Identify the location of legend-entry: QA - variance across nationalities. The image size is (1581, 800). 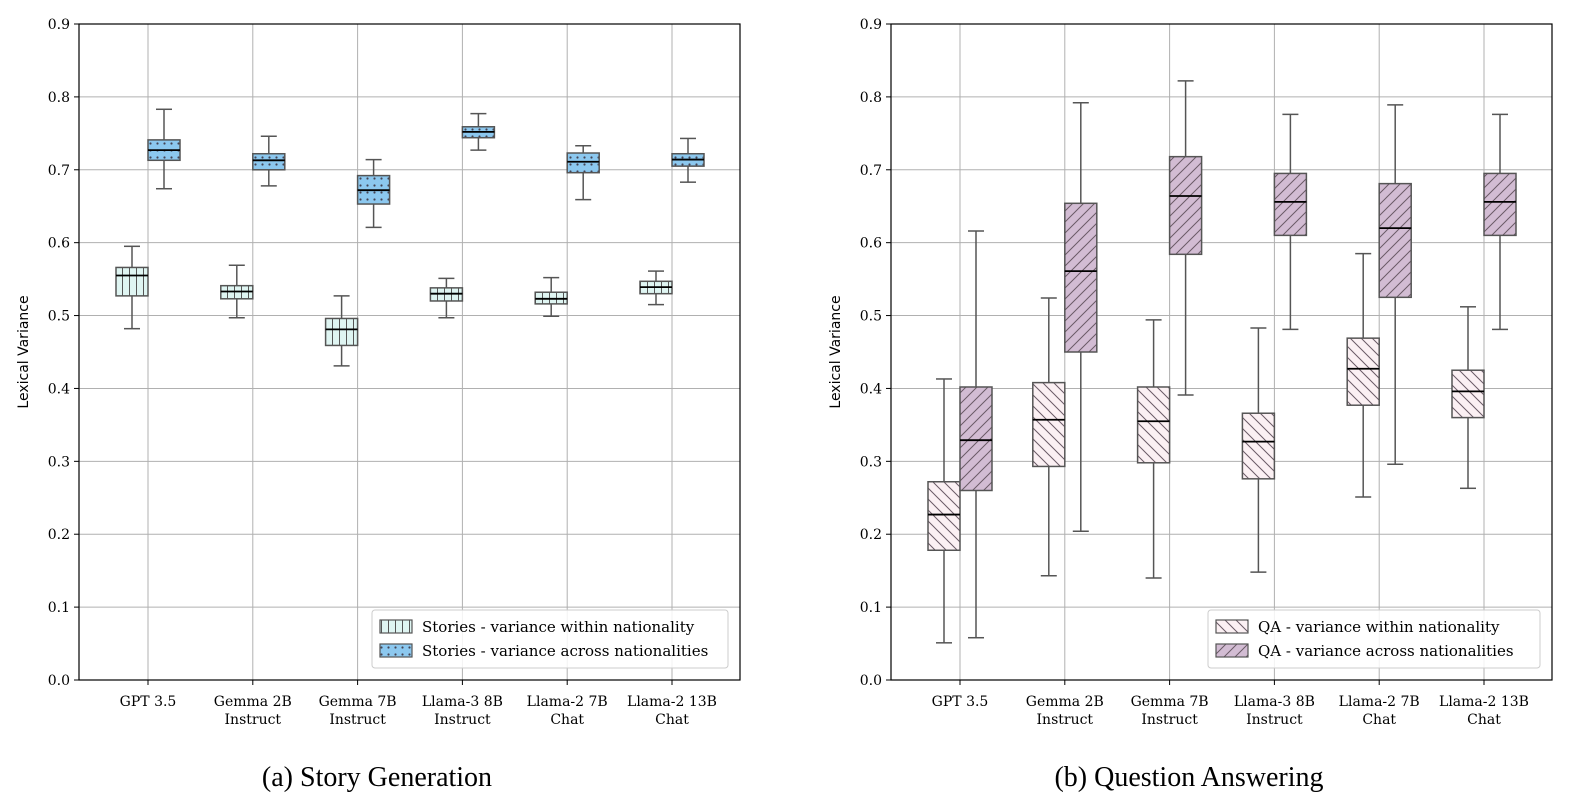
(1386, 651).